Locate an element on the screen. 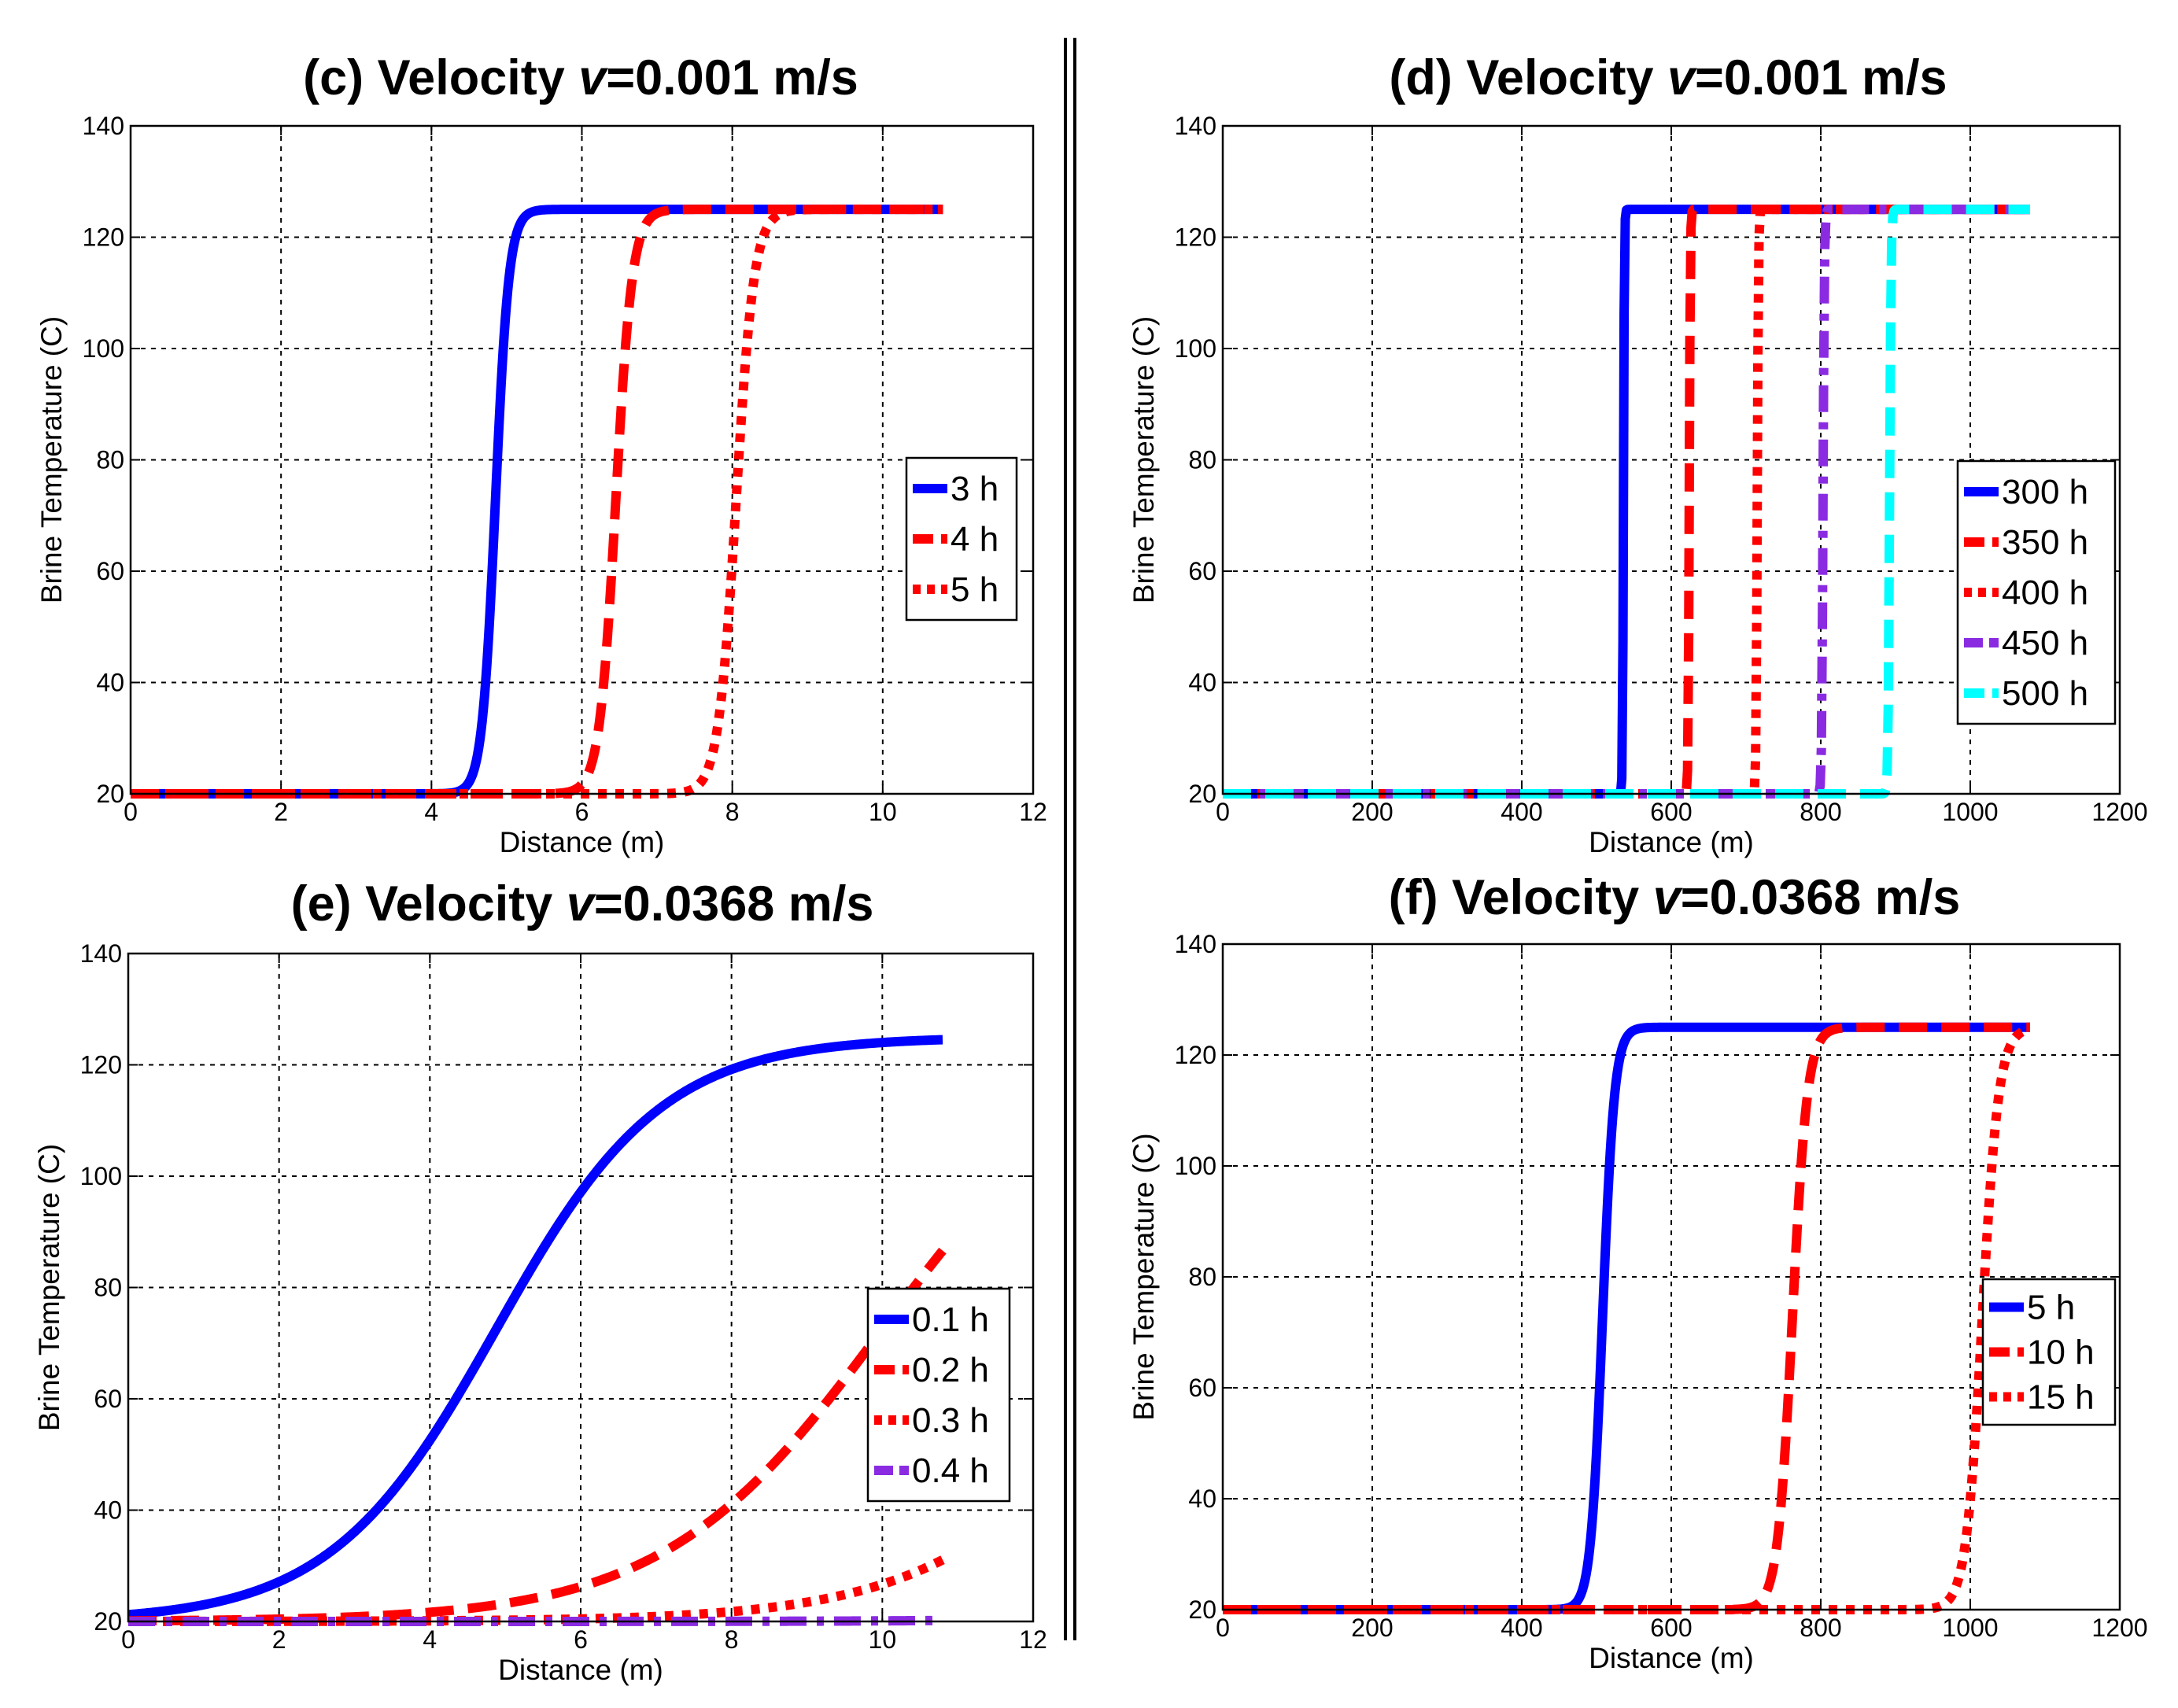 The height and width of the screenshot is (1708, 2178). x-tick-label: 12 is located at coordinates (1033, 1639).